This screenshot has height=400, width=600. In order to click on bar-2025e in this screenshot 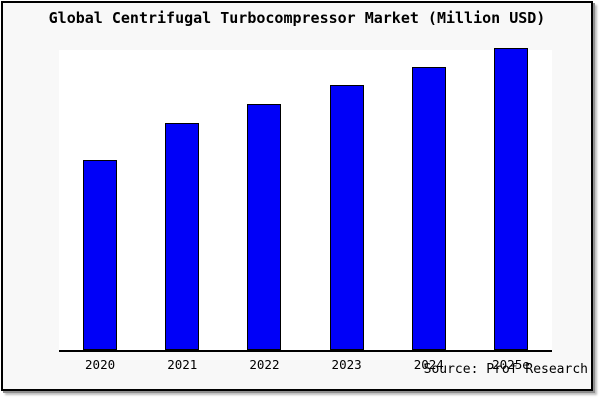, I will do `click(510, 199)`.